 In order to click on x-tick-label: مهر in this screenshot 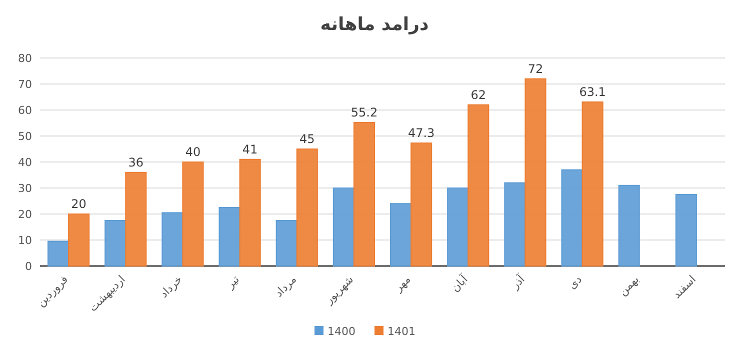, I will do `click(402, 283)`.